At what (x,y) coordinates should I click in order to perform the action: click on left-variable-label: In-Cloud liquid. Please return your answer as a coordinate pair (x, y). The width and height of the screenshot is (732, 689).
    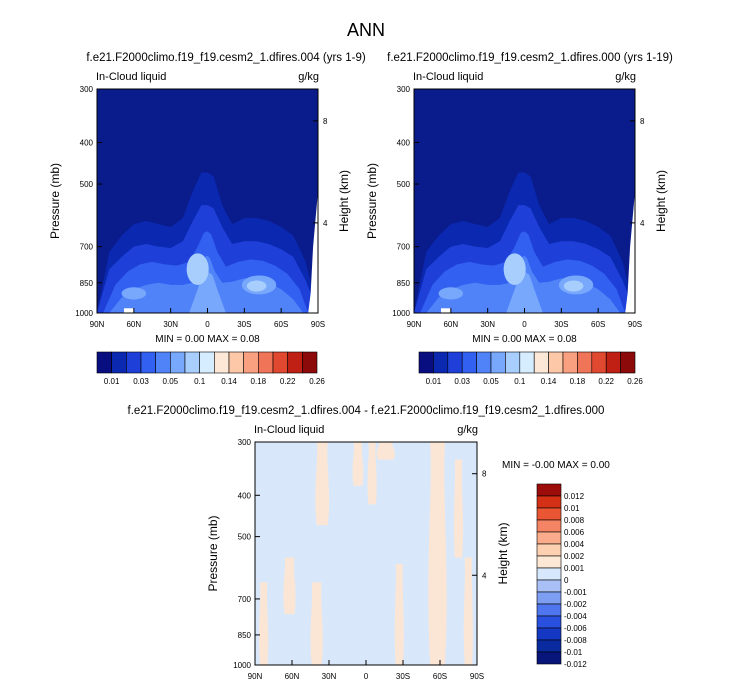
    Looking at the image, I should click on (131, 77).